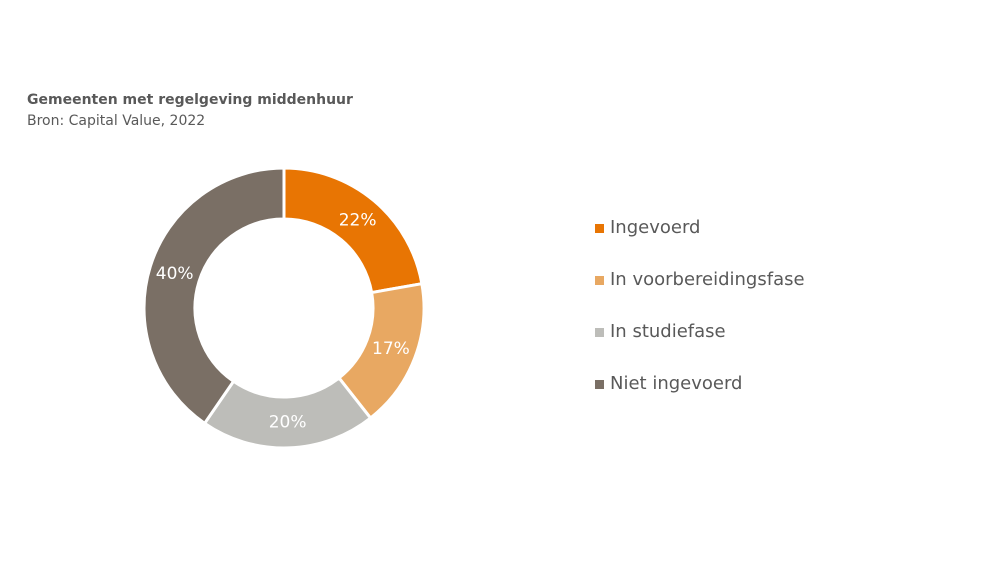 Image resolution: width=1004 pixels, height=565 pixels. What do you see at coordinates (288, 422) in the screenshot?
I see `data-label-in-studiefase: 20%` at bounding box center [288, 422].